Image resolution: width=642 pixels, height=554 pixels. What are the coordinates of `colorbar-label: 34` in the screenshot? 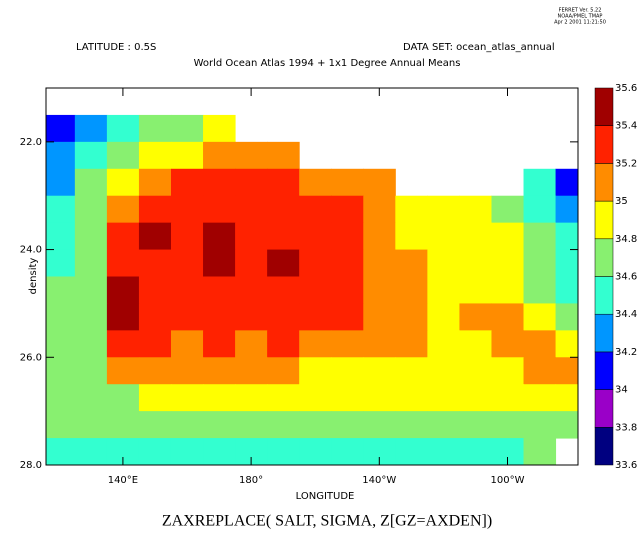 It's located at (621, 390).